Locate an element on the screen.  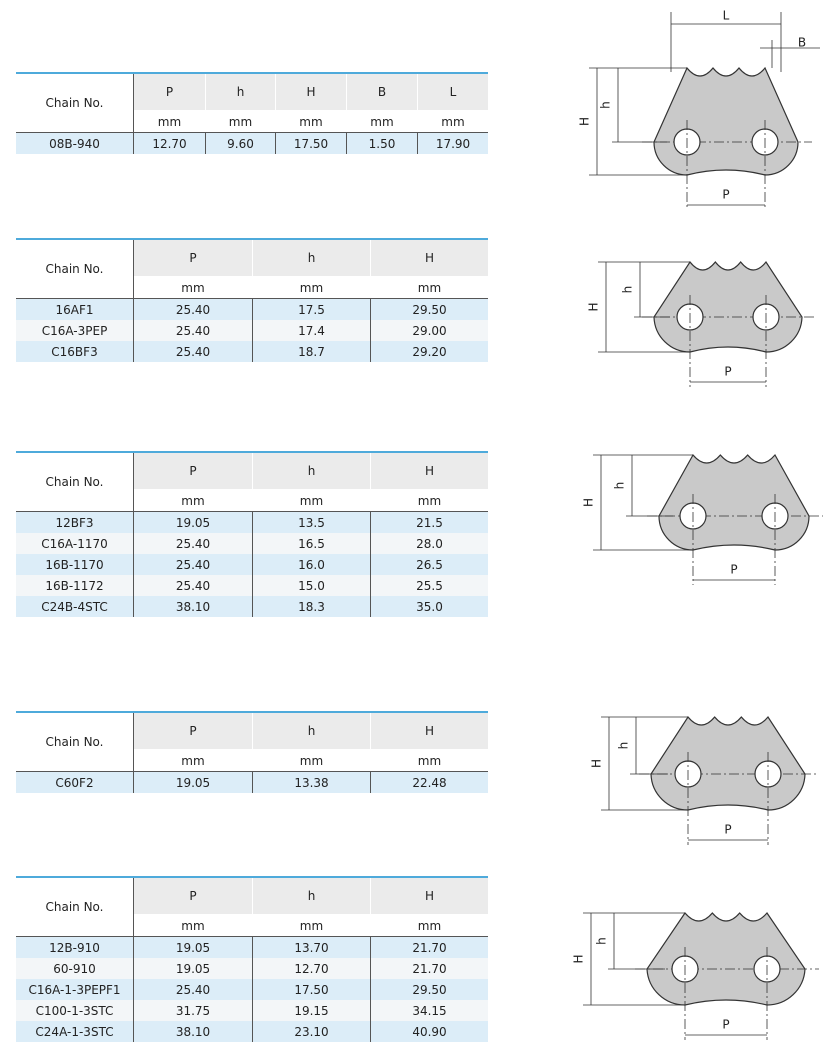
table-cell: 13.70 is located at coordinates (311, 947).